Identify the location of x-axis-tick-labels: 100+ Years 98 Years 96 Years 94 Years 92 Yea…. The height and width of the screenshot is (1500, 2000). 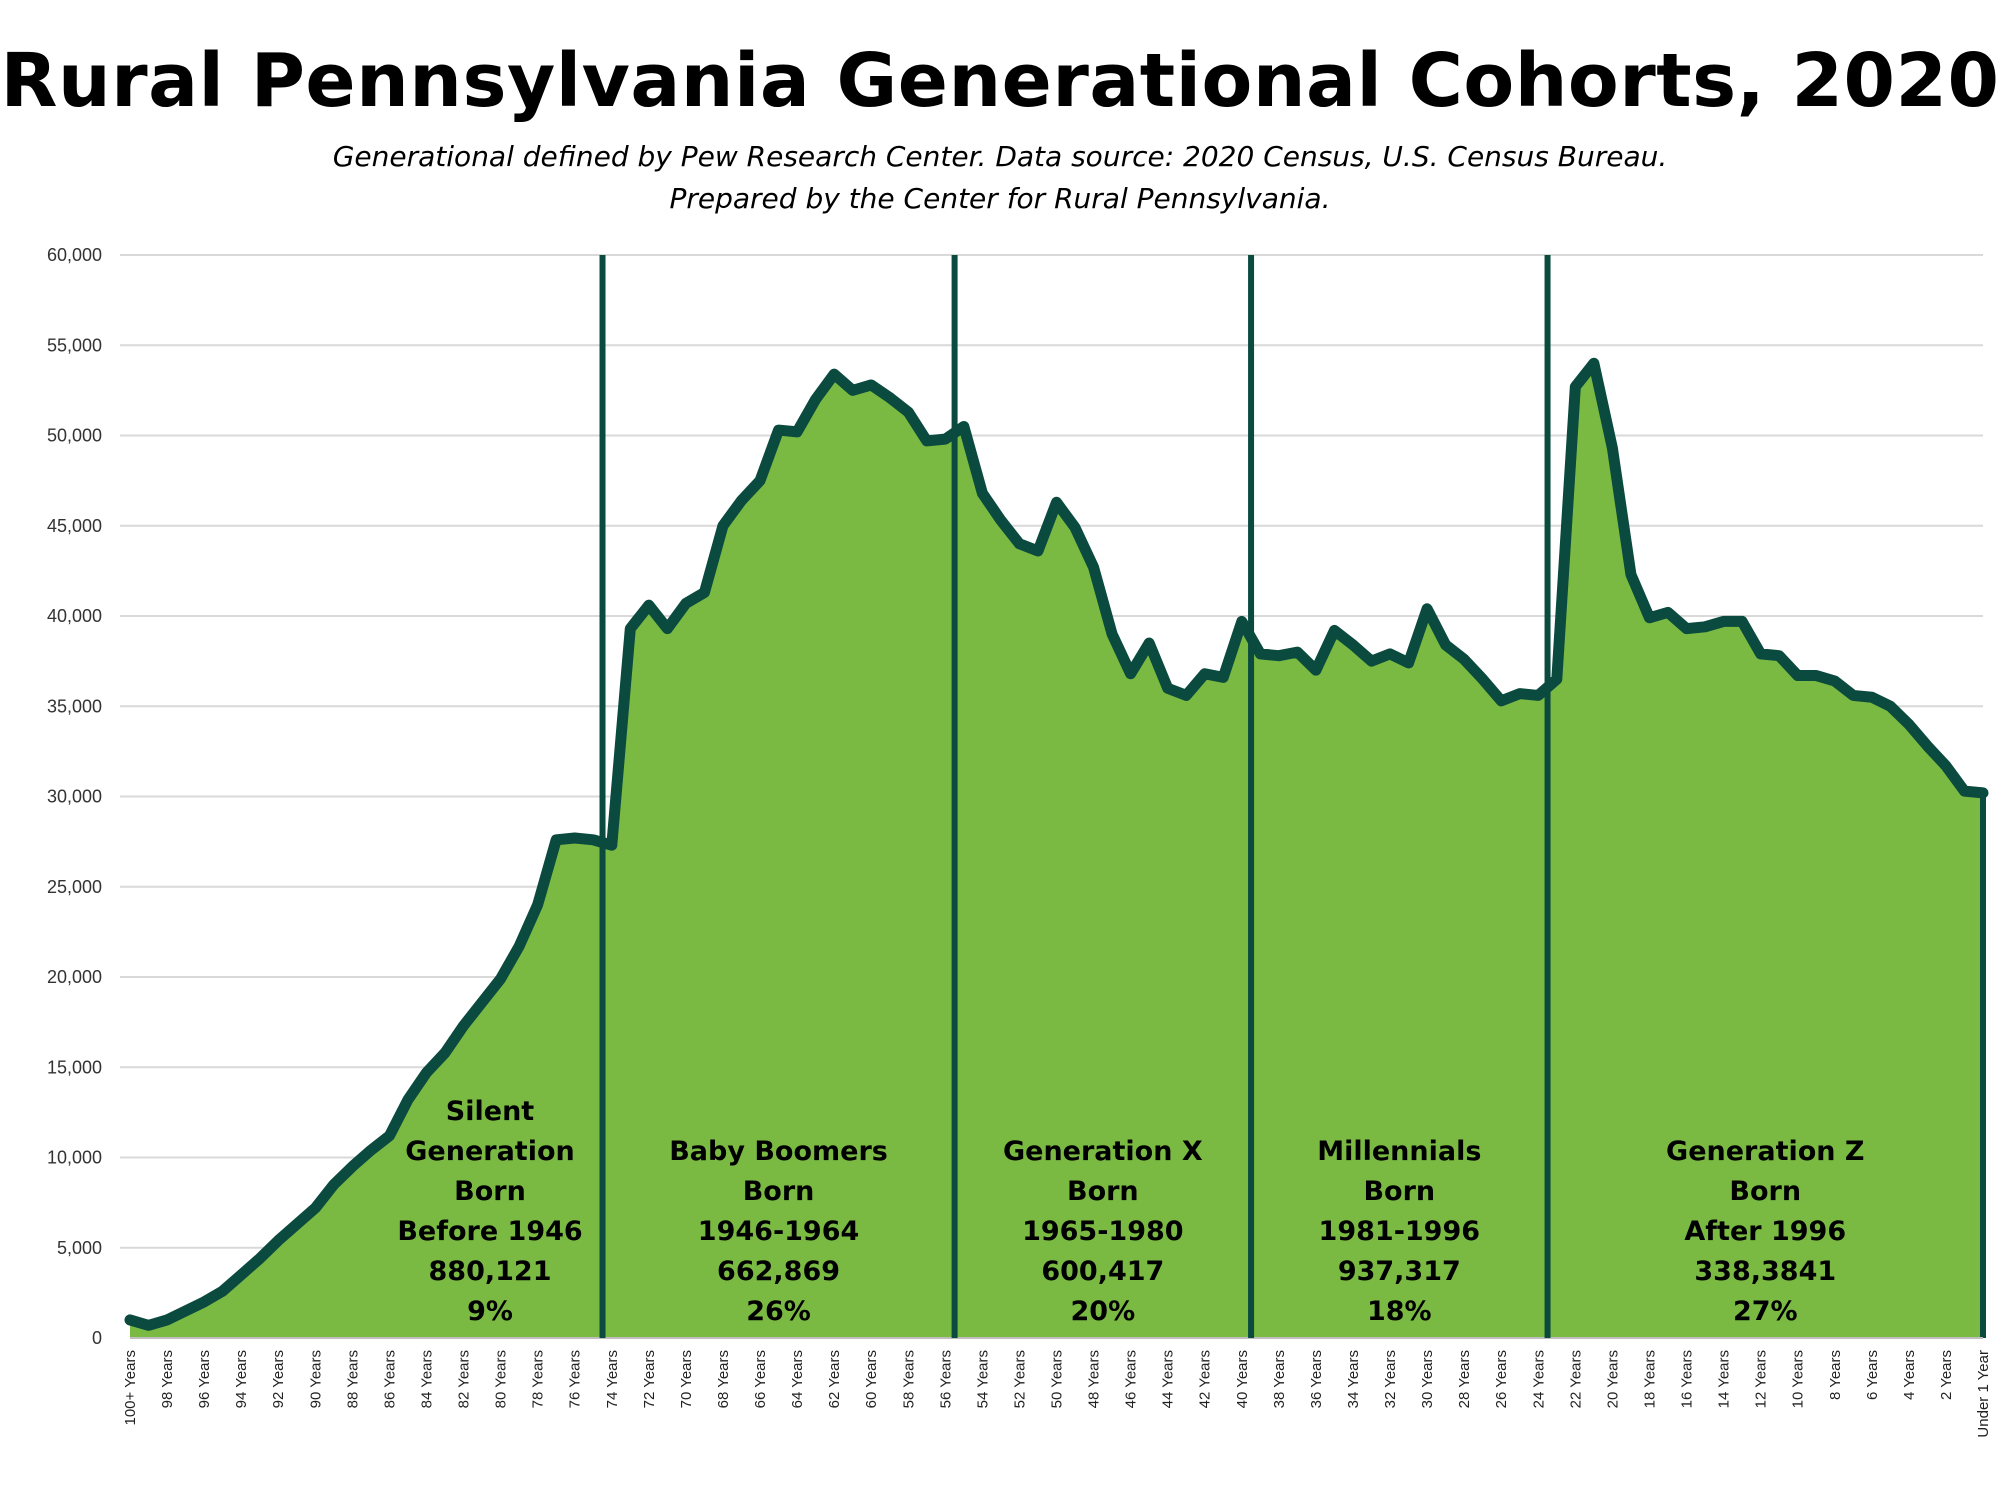
(1057, 1394).